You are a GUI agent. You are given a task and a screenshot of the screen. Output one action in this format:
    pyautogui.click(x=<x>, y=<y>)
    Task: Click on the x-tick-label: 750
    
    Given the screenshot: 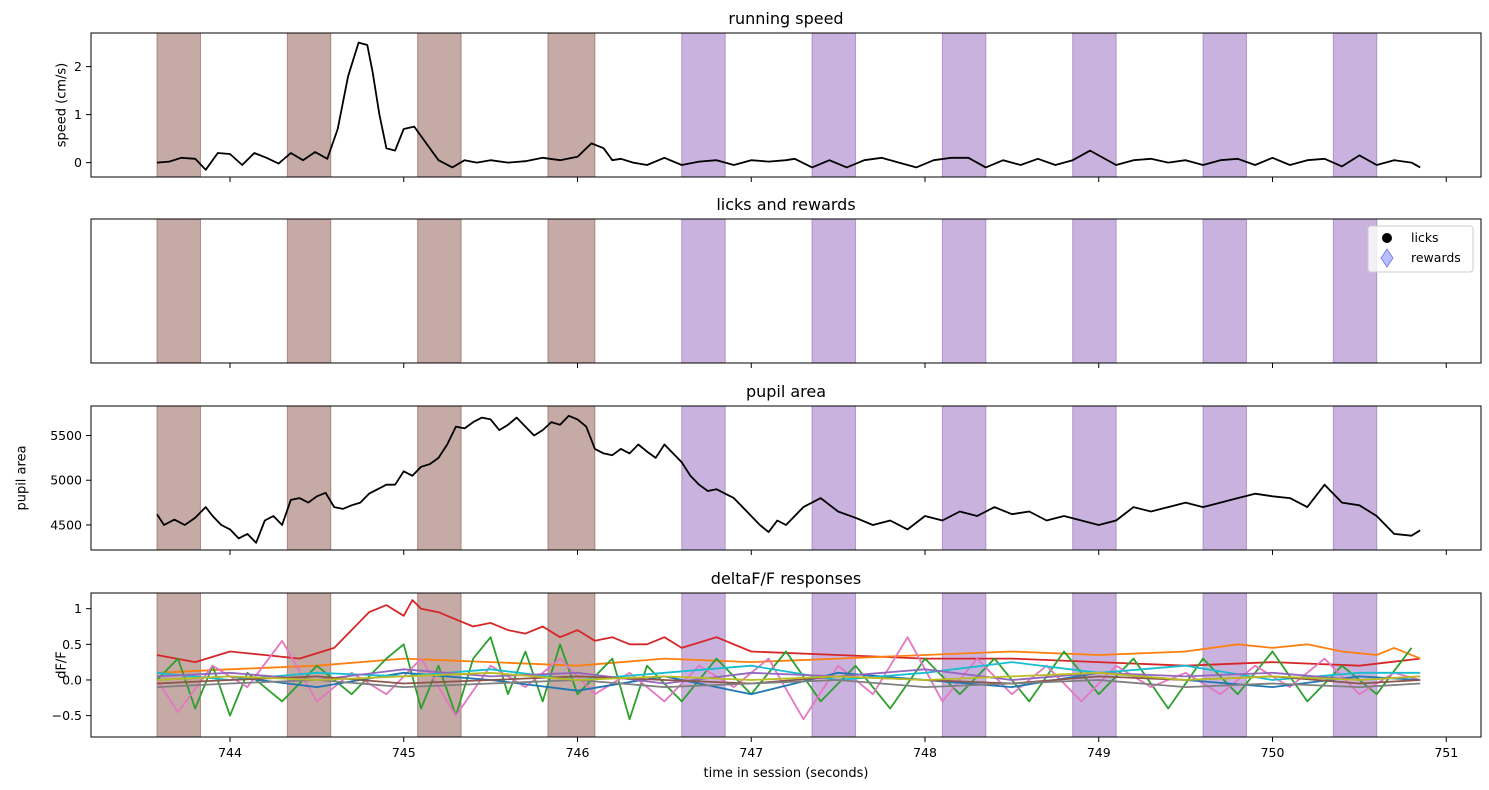 What is the action you would take?
    pyautogui.click(x=1273, y=752)
    